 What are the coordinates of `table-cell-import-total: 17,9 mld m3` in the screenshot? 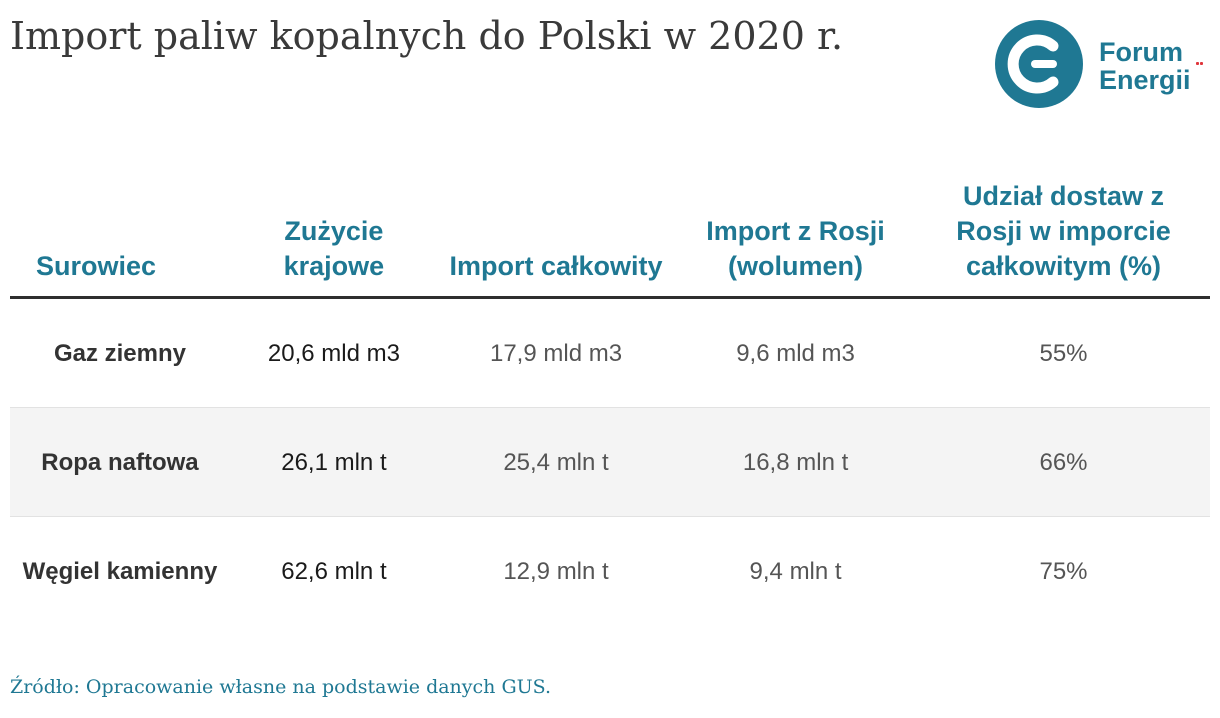 It's located at (556, 352).